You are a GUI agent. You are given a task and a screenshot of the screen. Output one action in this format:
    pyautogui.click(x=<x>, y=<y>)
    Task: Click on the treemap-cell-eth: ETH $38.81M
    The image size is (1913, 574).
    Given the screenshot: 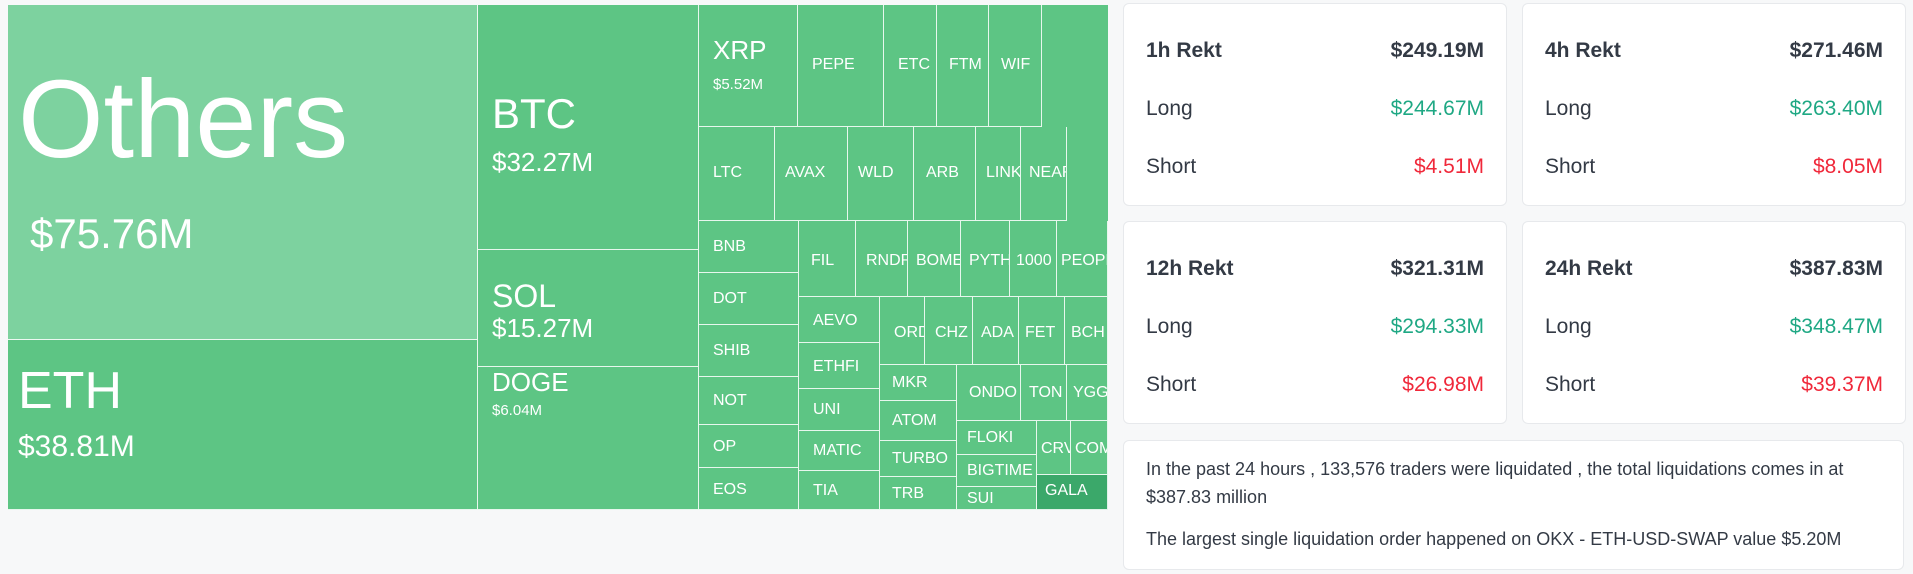 What is the action you would take?
    pyautogui.click(x=243, y=425)
    